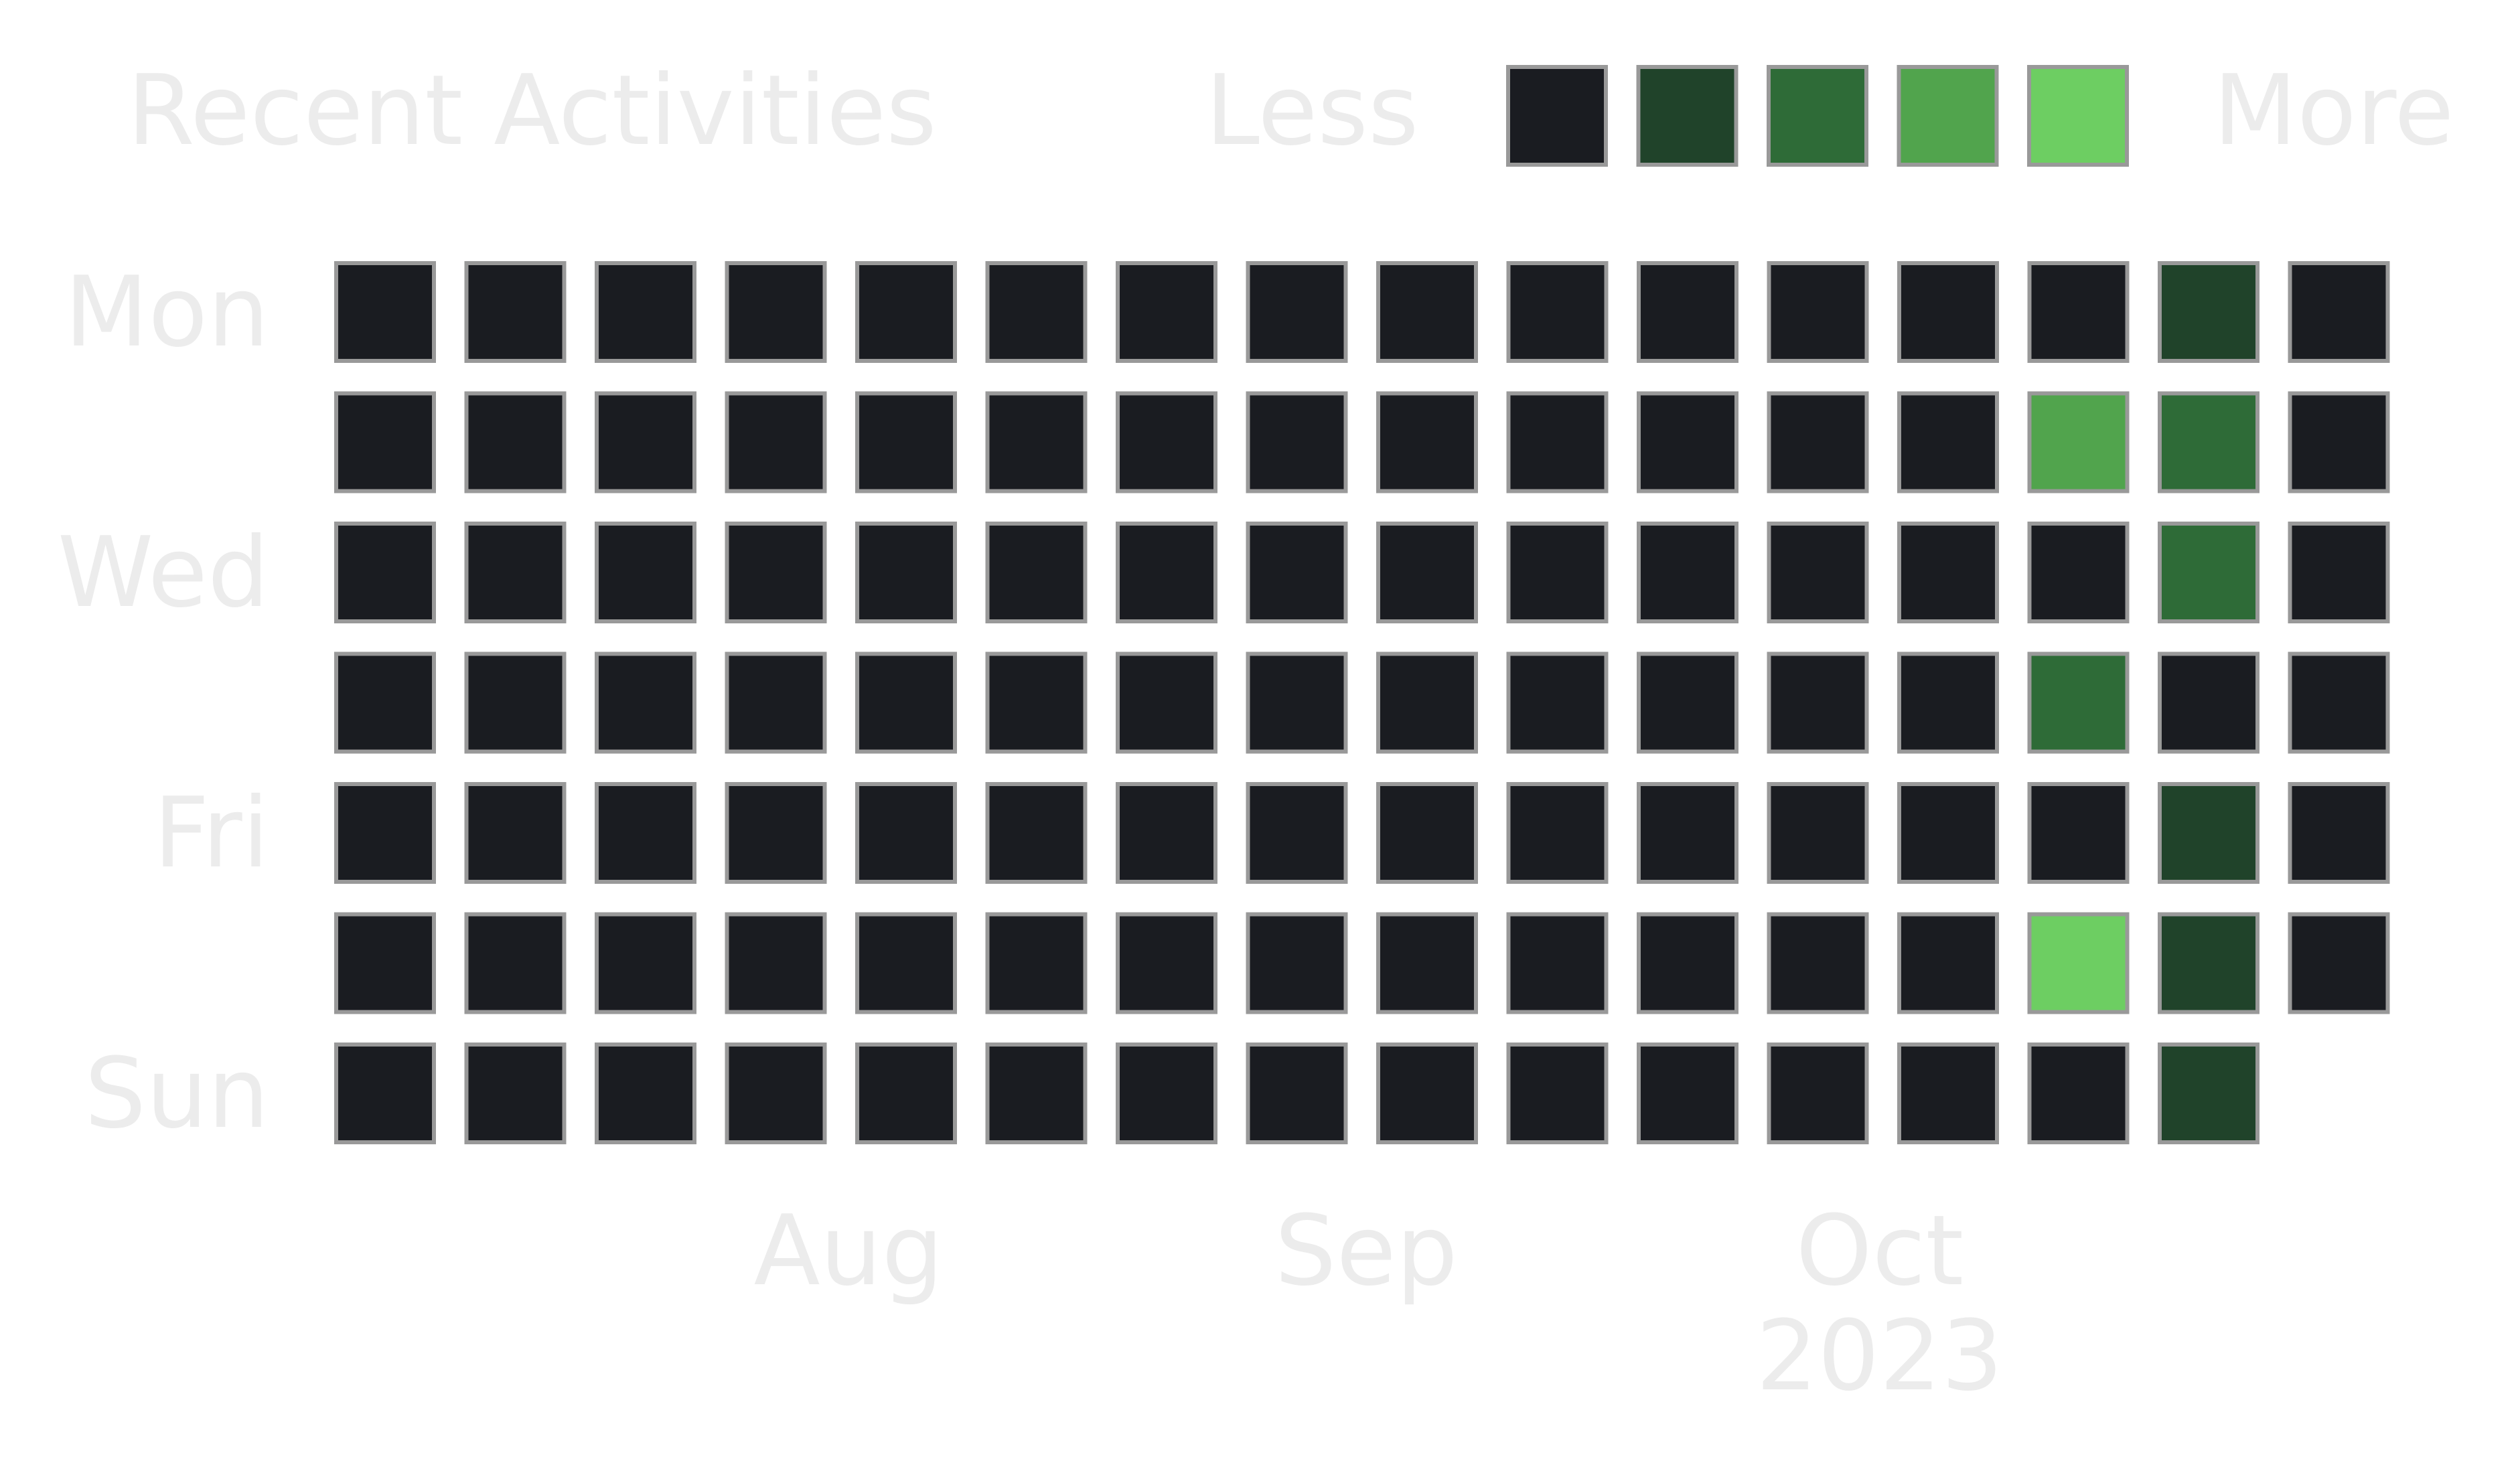 This screenshot has width=2520, height=1465. Describe the element at coordinates (532, 111) in the screenshot. I see `chart-title: Recent Activities` at that location.